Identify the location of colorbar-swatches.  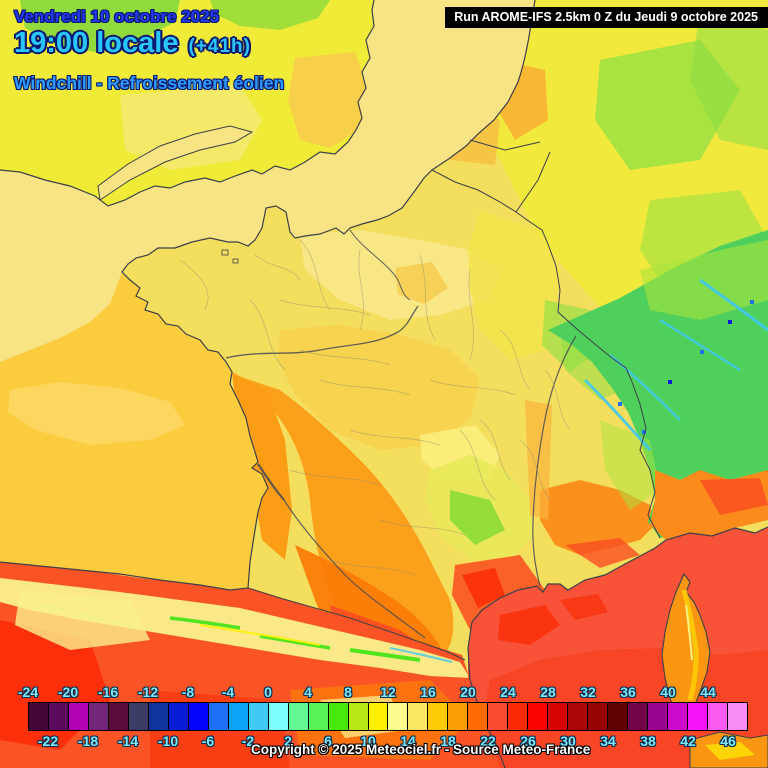
(388, 716).